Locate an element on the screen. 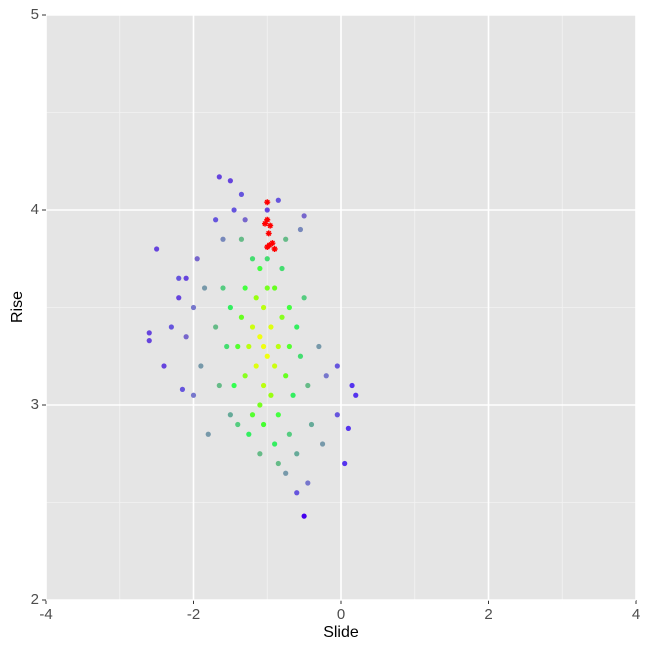 This screenshot has height=655, width=650. x-tick-label: -2 is located at coordinates (193, 614).